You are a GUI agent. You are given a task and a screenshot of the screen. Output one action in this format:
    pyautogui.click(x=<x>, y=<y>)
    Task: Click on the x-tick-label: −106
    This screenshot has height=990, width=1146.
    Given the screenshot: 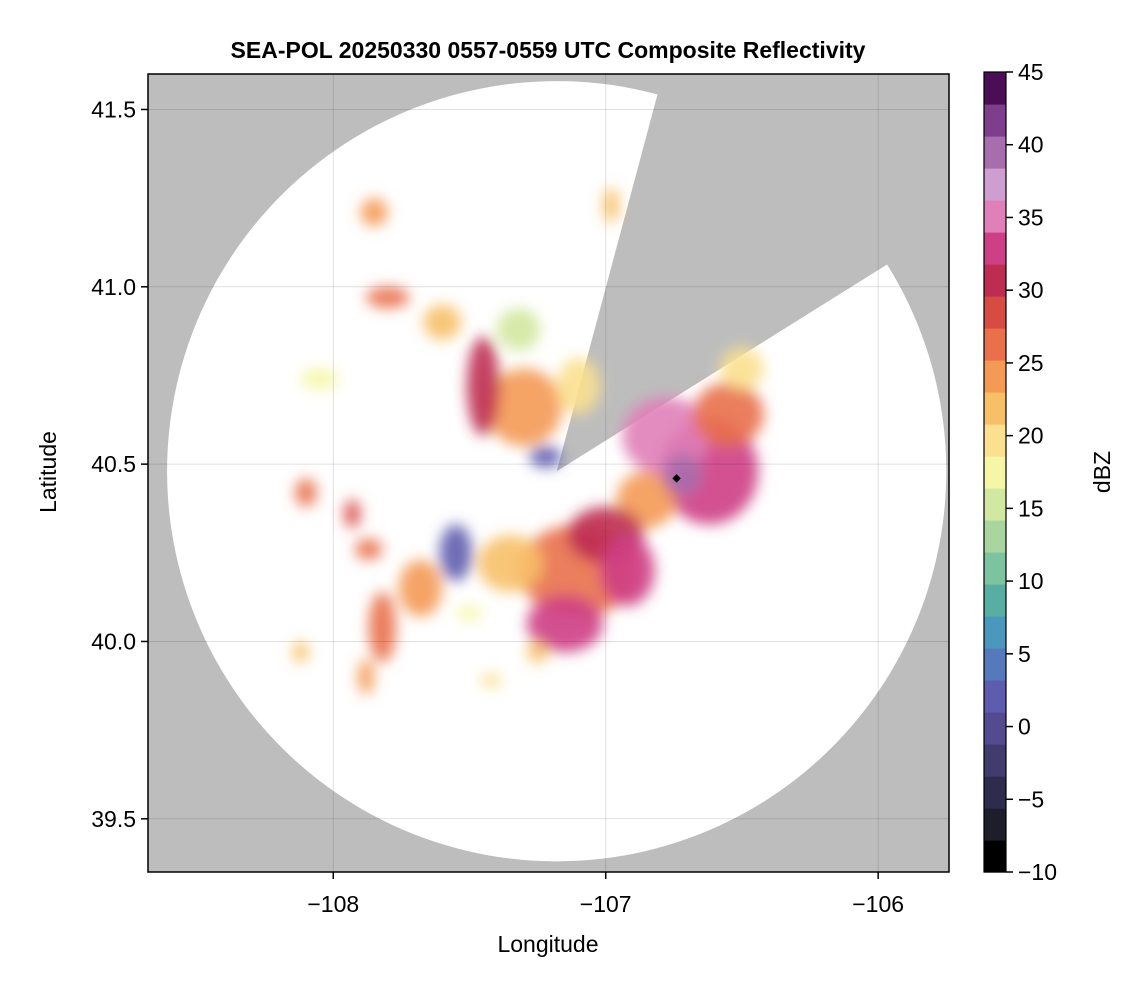 What is the action you would take?
    pyautogui.click(x=878, y=904)
    